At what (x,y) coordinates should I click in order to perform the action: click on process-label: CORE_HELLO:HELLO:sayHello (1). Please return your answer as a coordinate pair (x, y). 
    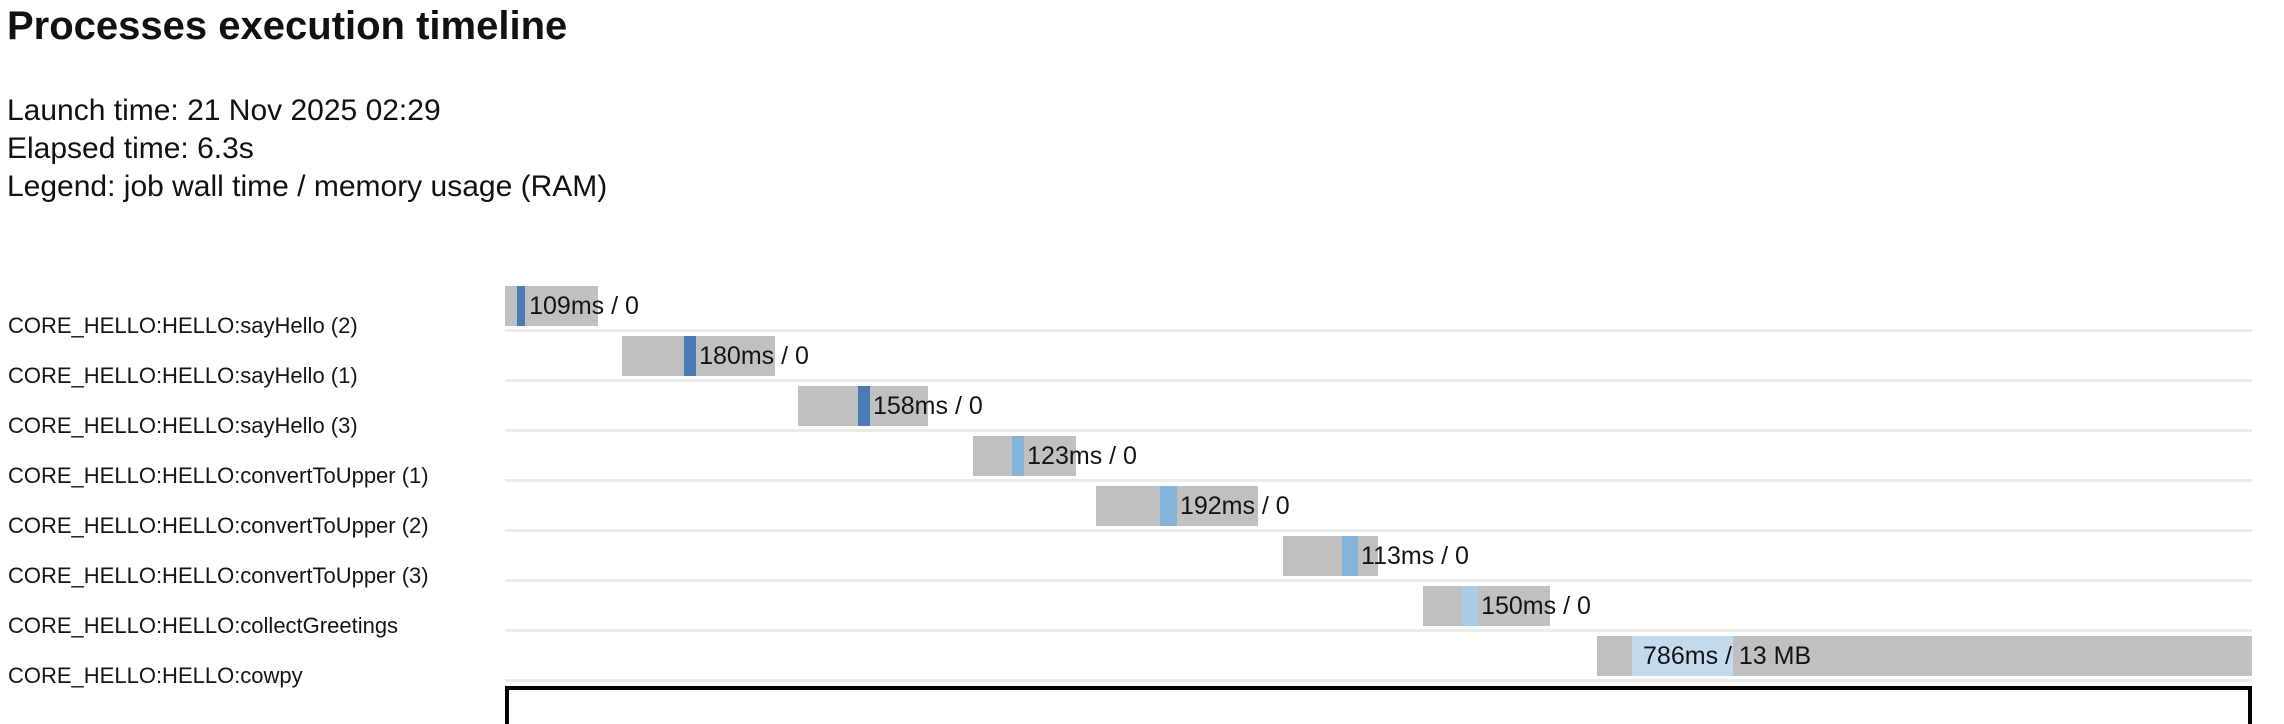
    Looking at the image, I should click on (183, 375).